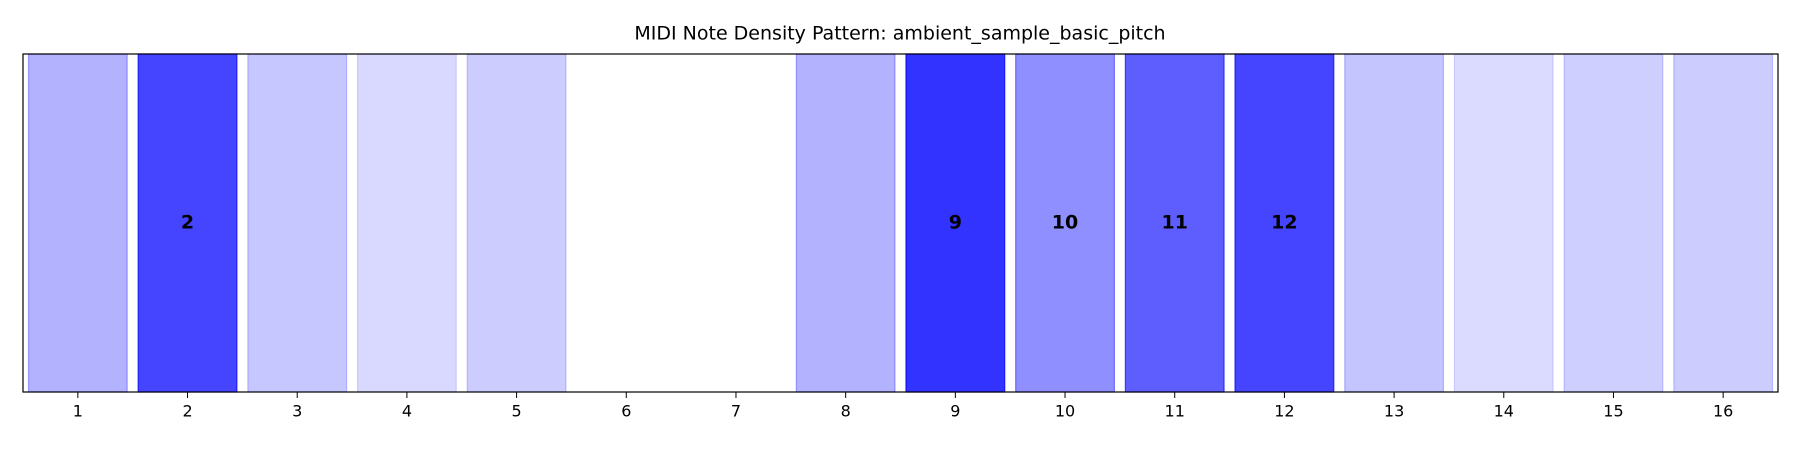  I want to click on x-tick-label: 12, so click(1284, 411).